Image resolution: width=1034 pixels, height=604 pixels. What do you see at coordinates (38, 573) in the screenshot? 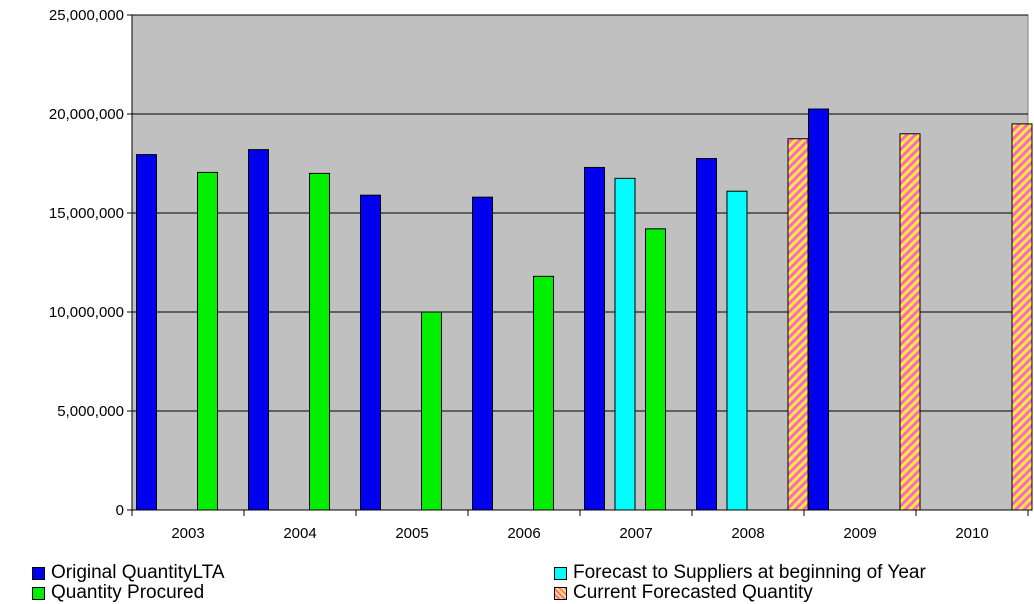
I see `legend-swatch-original` at bounding box center [38, 573].